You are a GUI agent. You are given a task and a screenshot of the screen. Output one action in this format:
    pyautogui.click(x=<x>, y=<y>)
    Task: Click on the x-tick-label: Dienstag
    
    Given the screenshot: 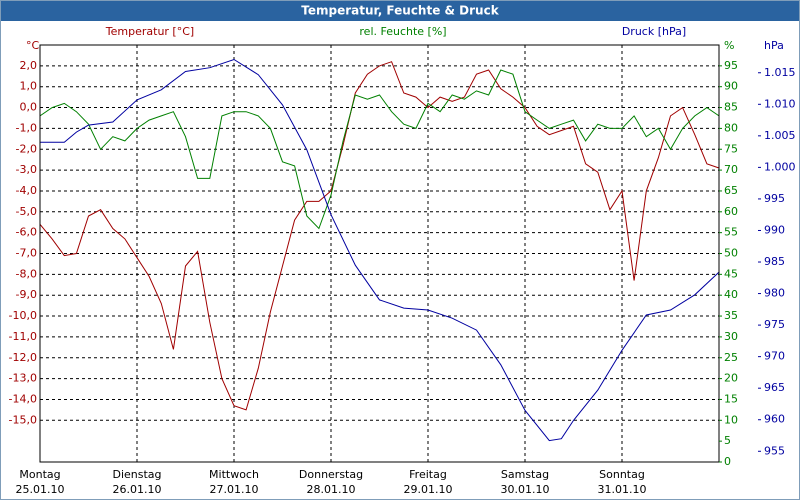 What is the action you would take?
    pyautogui.click(x=136, y=474)
    